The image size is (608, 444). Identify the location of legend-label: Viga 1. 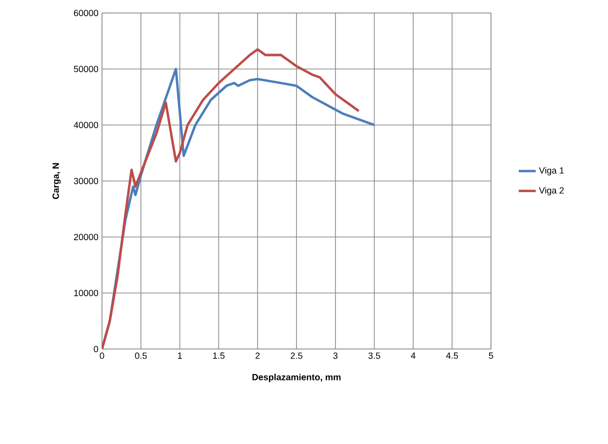
(551, 171).